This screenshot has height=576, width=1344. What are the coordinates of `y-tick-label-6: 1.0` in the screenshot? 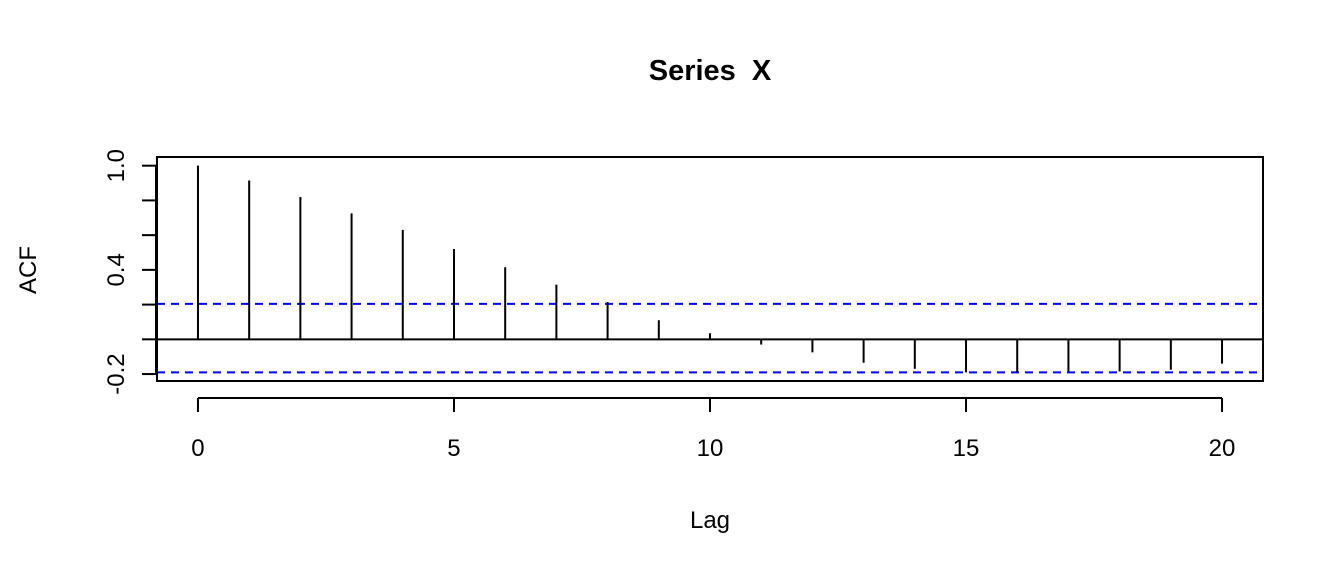 It's located at (116, 165).